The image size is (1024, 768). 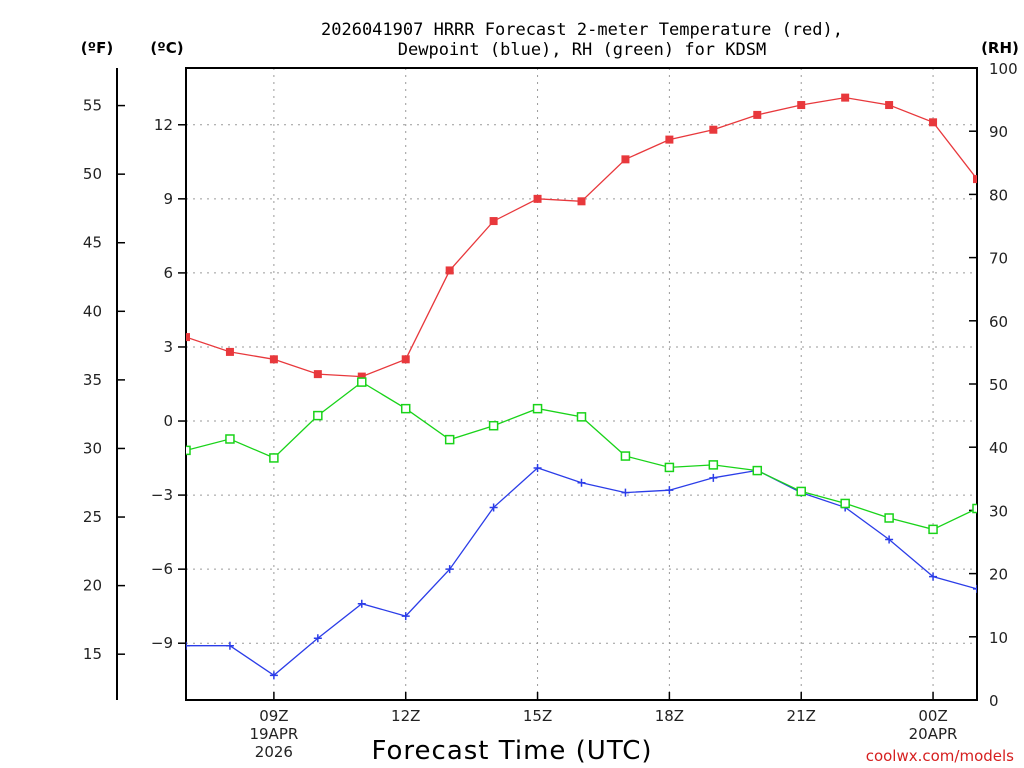 I want to click on time-tick-label: 09Z, so click(x=273, y=716).